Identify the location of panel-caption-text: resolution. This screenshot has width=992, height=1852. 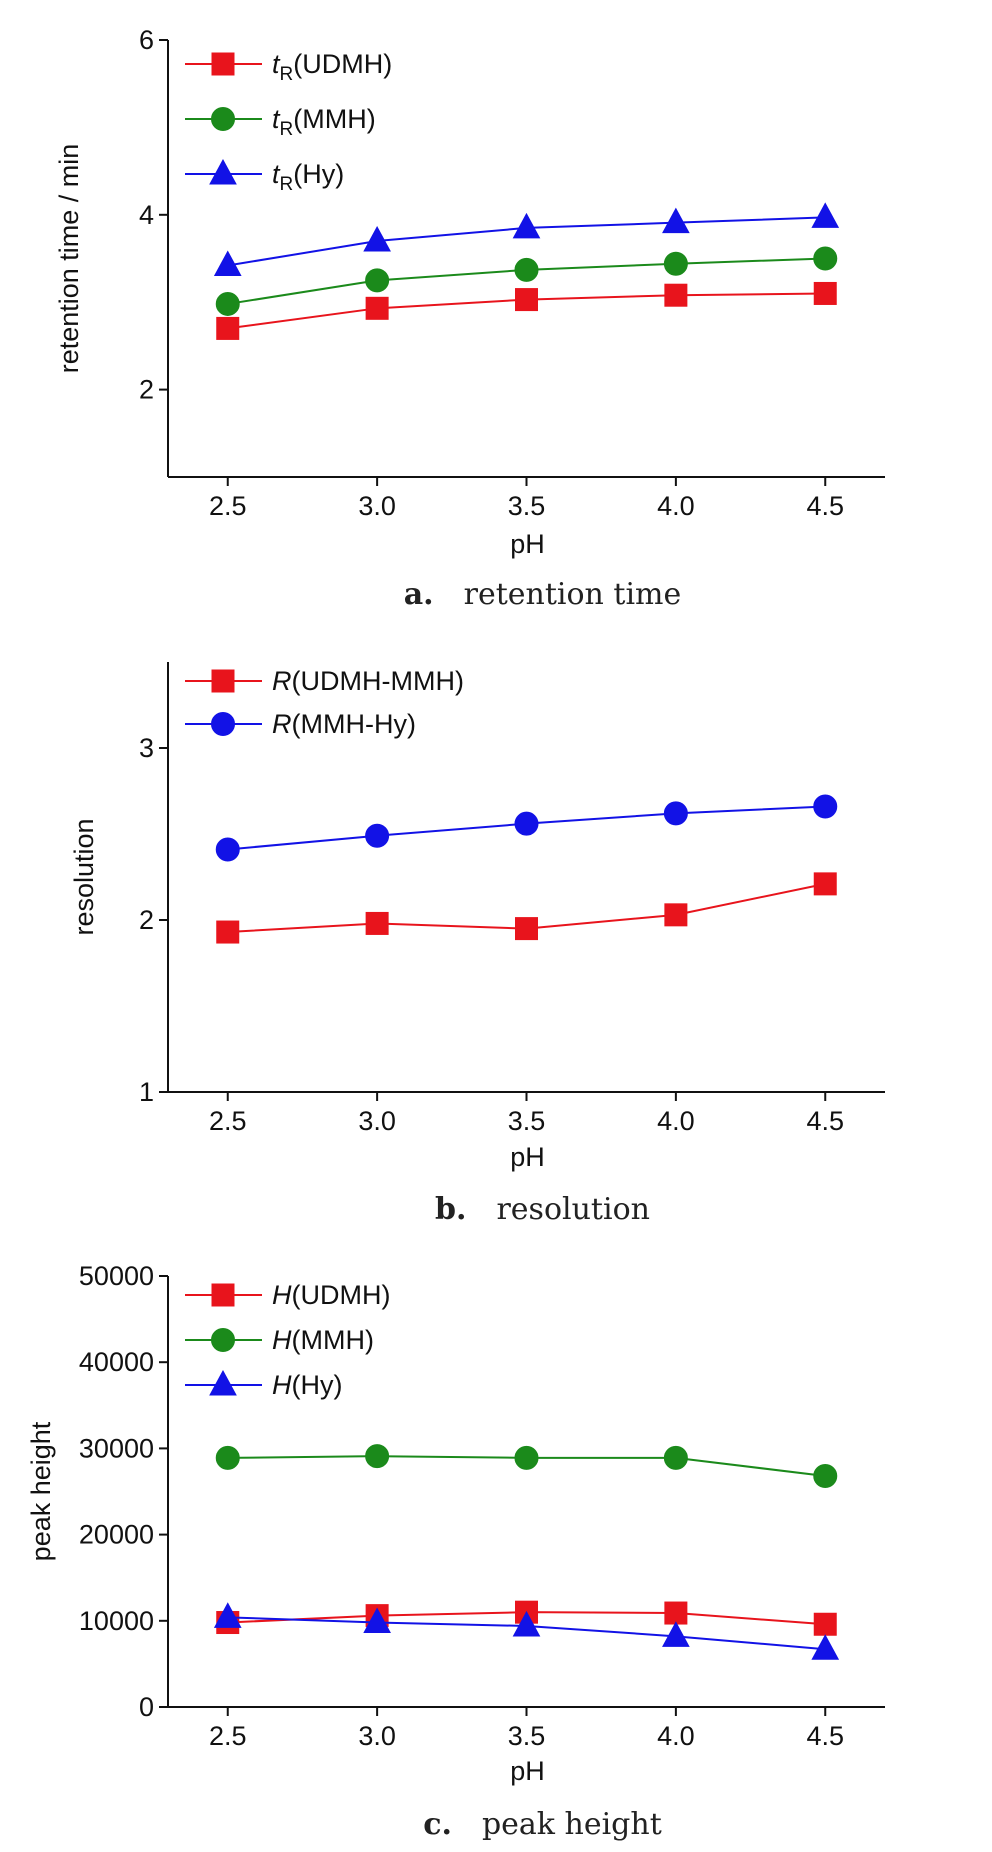
(573, 1209).